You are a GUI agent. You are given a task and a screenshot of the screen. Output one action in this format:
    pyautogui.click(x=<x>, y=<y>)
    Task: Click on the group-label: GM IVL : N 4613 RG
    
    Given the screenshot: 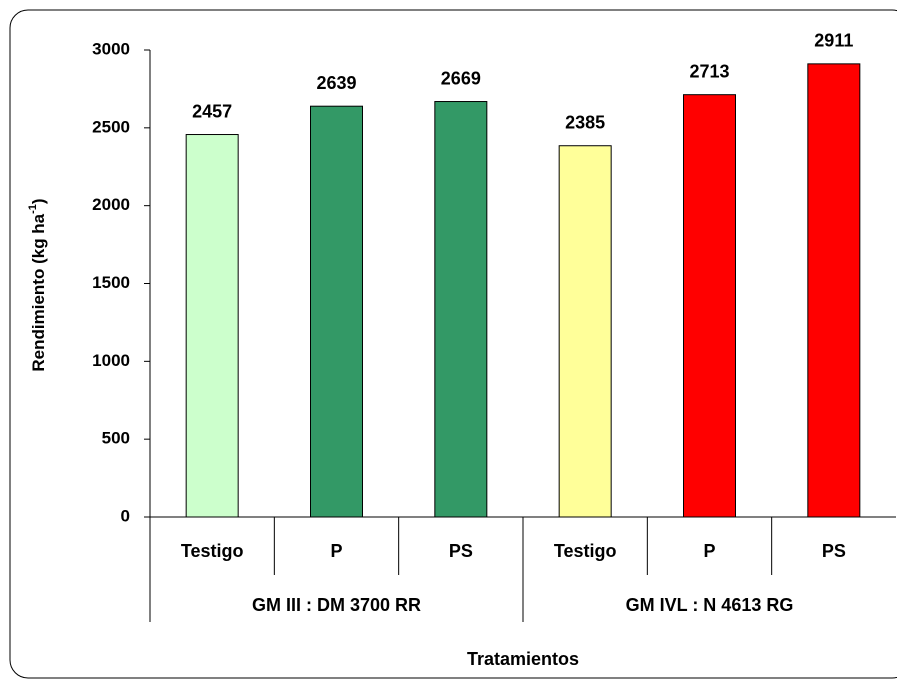 What is the action you would take?
    pyautogui.click(x=710, y=605)
    